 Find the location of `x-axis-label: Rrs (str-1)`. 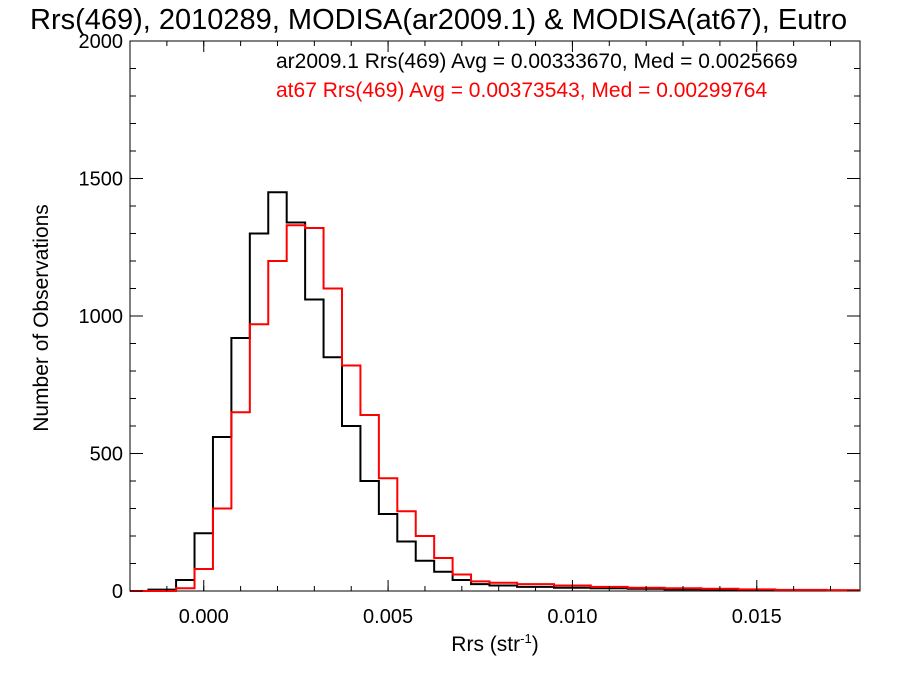

x-axis-label: Rrs (str-1) is located at coordinates (494, 643).